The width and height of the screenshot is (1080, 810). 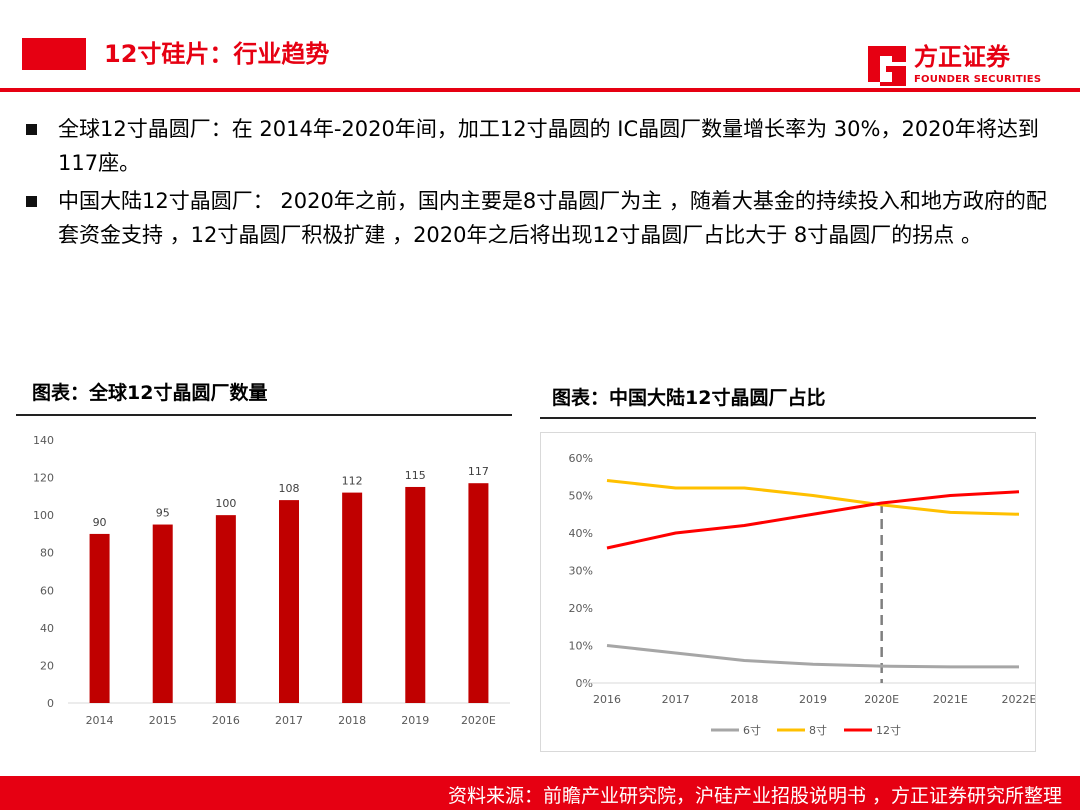 I want to click on x-tick-label: 2022E, so click(x=1019, y=699).